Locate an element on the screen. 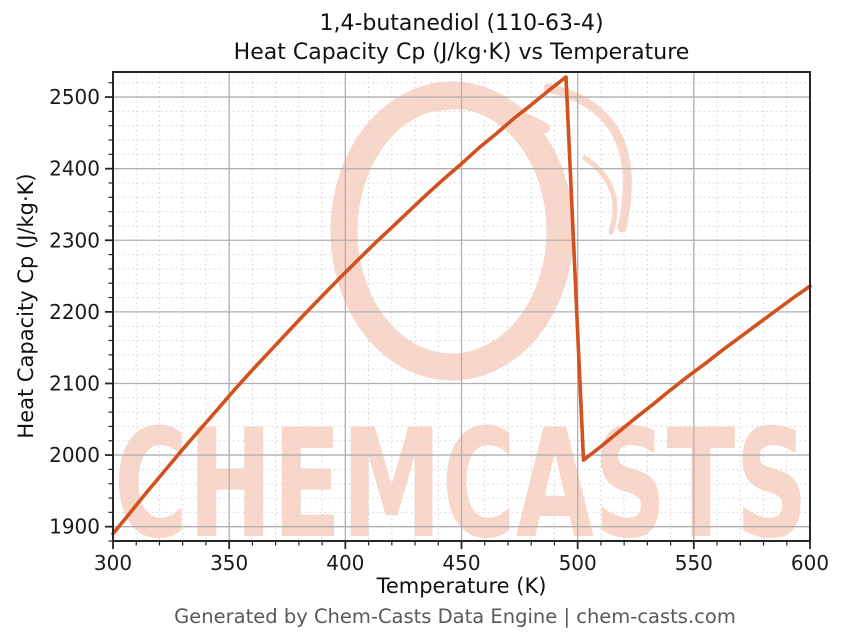 The width and height of the screenshot is (843, 644). svg-text: 2300 is located at coordinates (74, 240).